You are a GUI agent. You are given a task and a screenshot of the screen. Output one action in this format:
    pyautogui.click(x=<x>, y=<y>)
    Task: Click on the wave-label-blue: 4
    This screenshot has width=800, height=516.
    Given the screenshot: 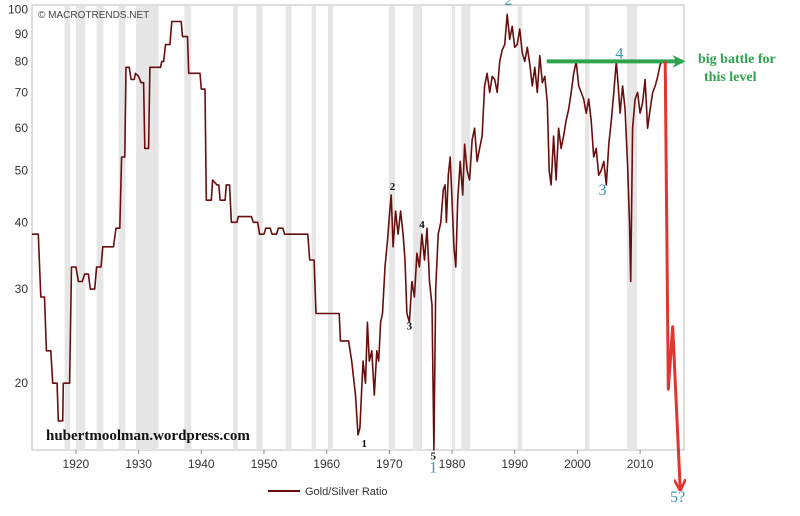 What is the action you would take?
    pyautogui.click(x=619, y=54)
    